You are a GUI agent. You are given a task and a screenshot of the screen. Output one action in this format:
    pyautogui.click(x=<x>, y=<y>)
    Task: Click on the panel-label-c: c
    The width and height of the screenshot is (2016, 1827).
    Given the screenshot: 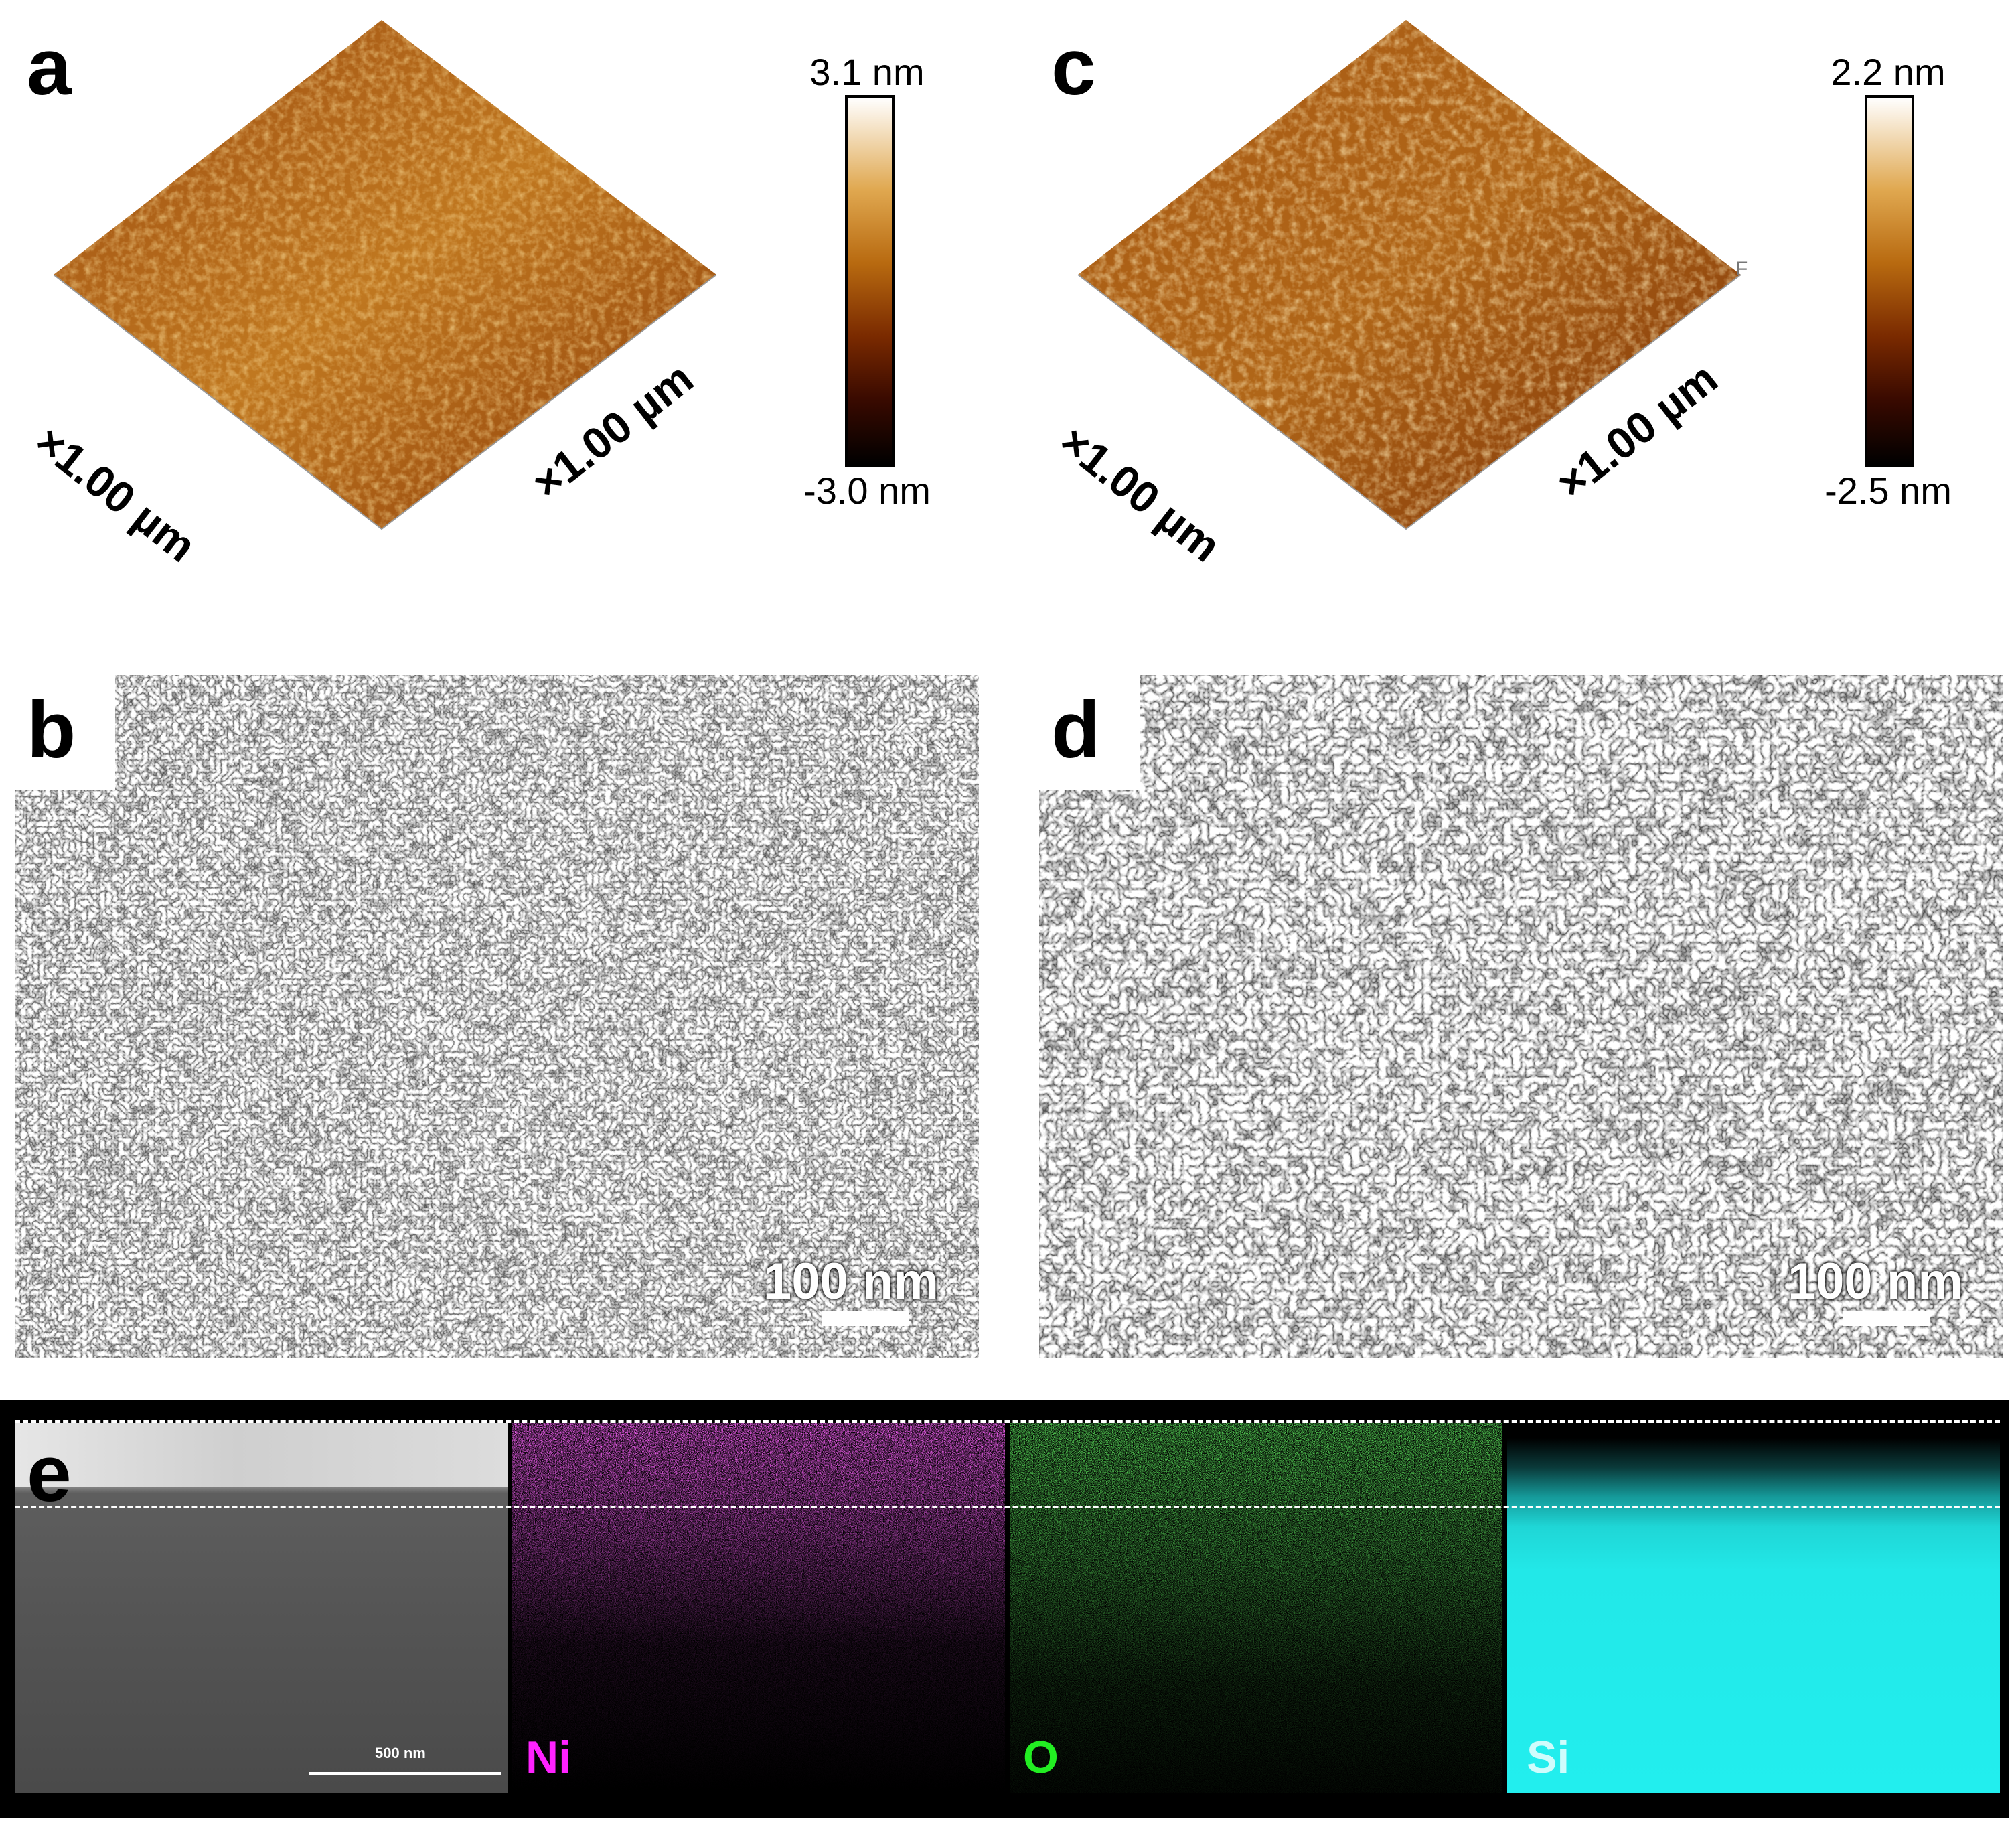 What is the action you would take?
    pyautogui.click(x=1073, y=67)
    